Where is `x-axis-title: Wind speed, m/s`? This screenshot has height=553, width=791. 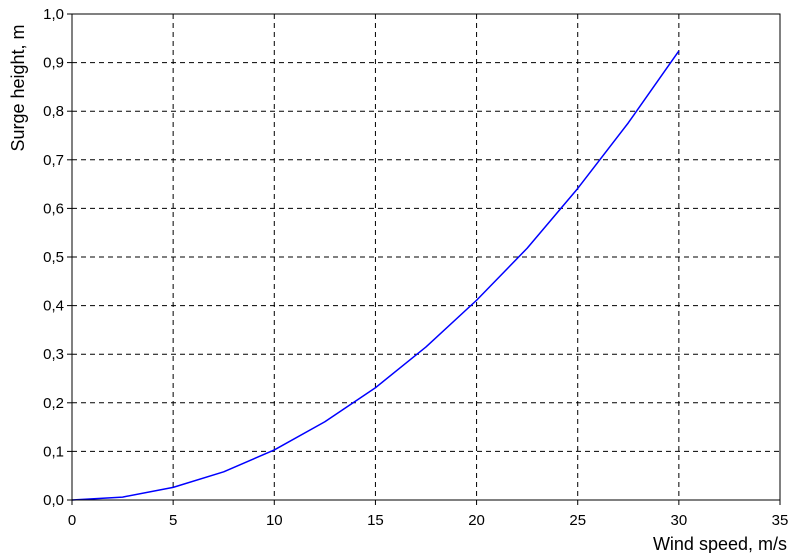
x-axis-title: Wind speed, m/s is located at coordinates (720, 543).